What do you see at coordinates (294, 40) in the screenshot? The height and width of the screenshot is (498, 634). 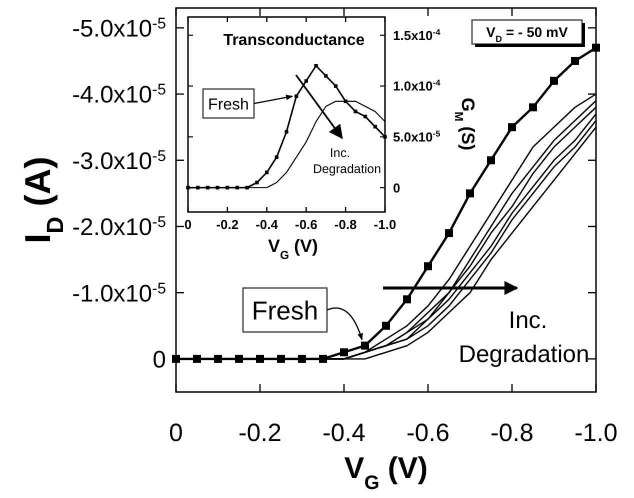 I see `text: Transconductance` at bounding box center [294, 40].